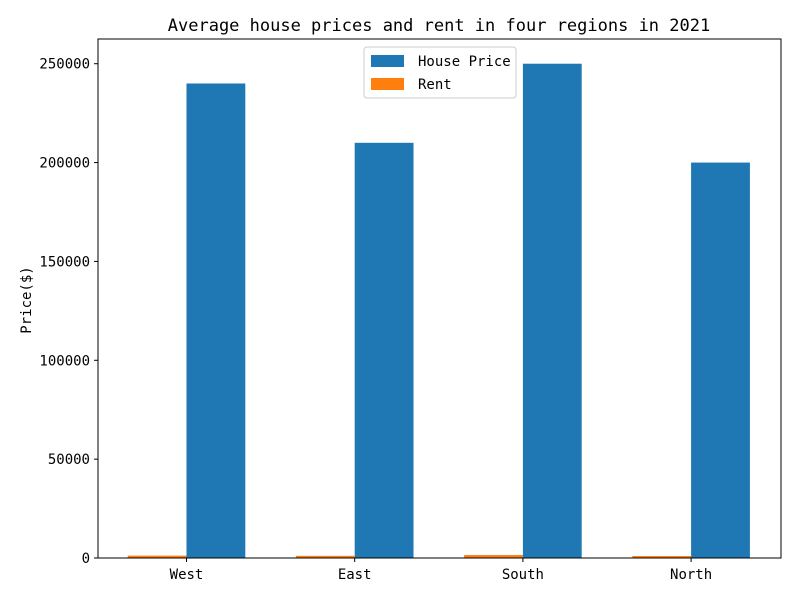 Image resolution: width=800 pixels, height=604 pixels. I want to click on rent-bar-south, so click(493, 556).